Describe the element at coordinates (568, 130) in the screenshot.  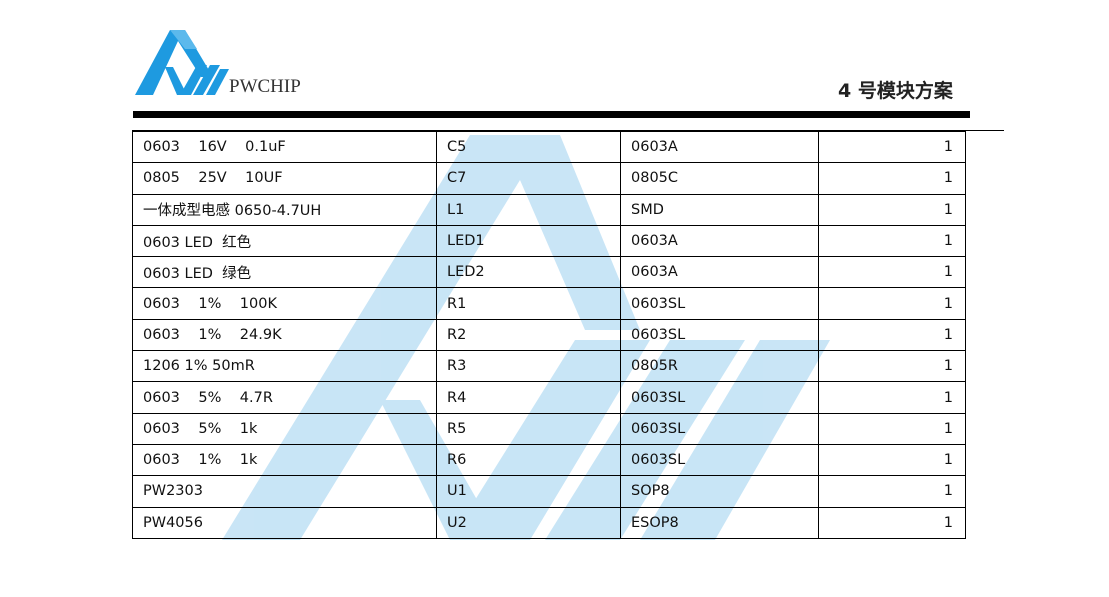
I see `table-top-line` at that location.